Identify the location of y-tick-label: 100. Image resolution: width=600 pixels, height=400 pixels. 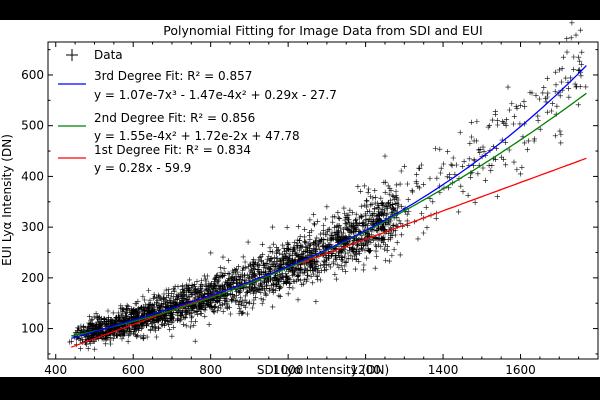
(32, 329).